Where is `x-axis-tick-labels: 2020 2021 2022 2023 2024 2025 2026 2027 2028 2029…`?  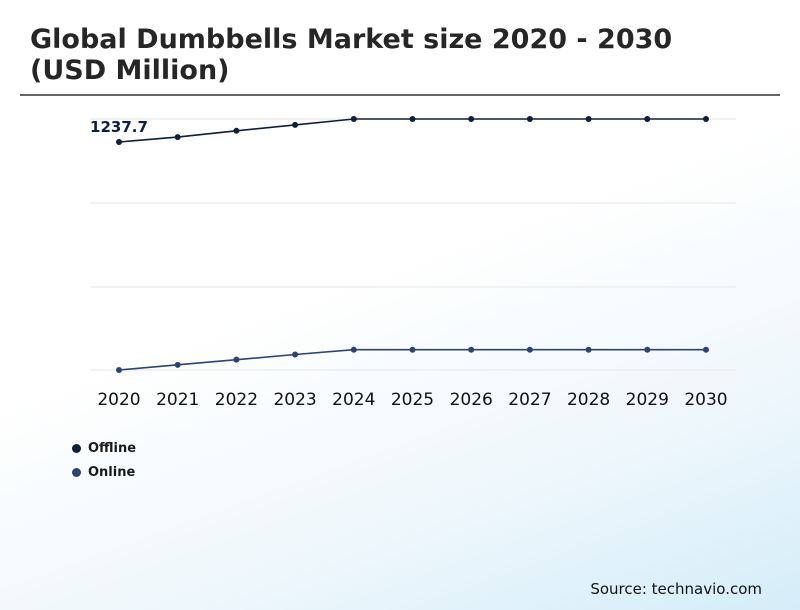
x-axis-tick-labels: 2020 2021 2022 2023 2024 2025 2026 2027 2028 2029… is located at coordinates (412, 400).